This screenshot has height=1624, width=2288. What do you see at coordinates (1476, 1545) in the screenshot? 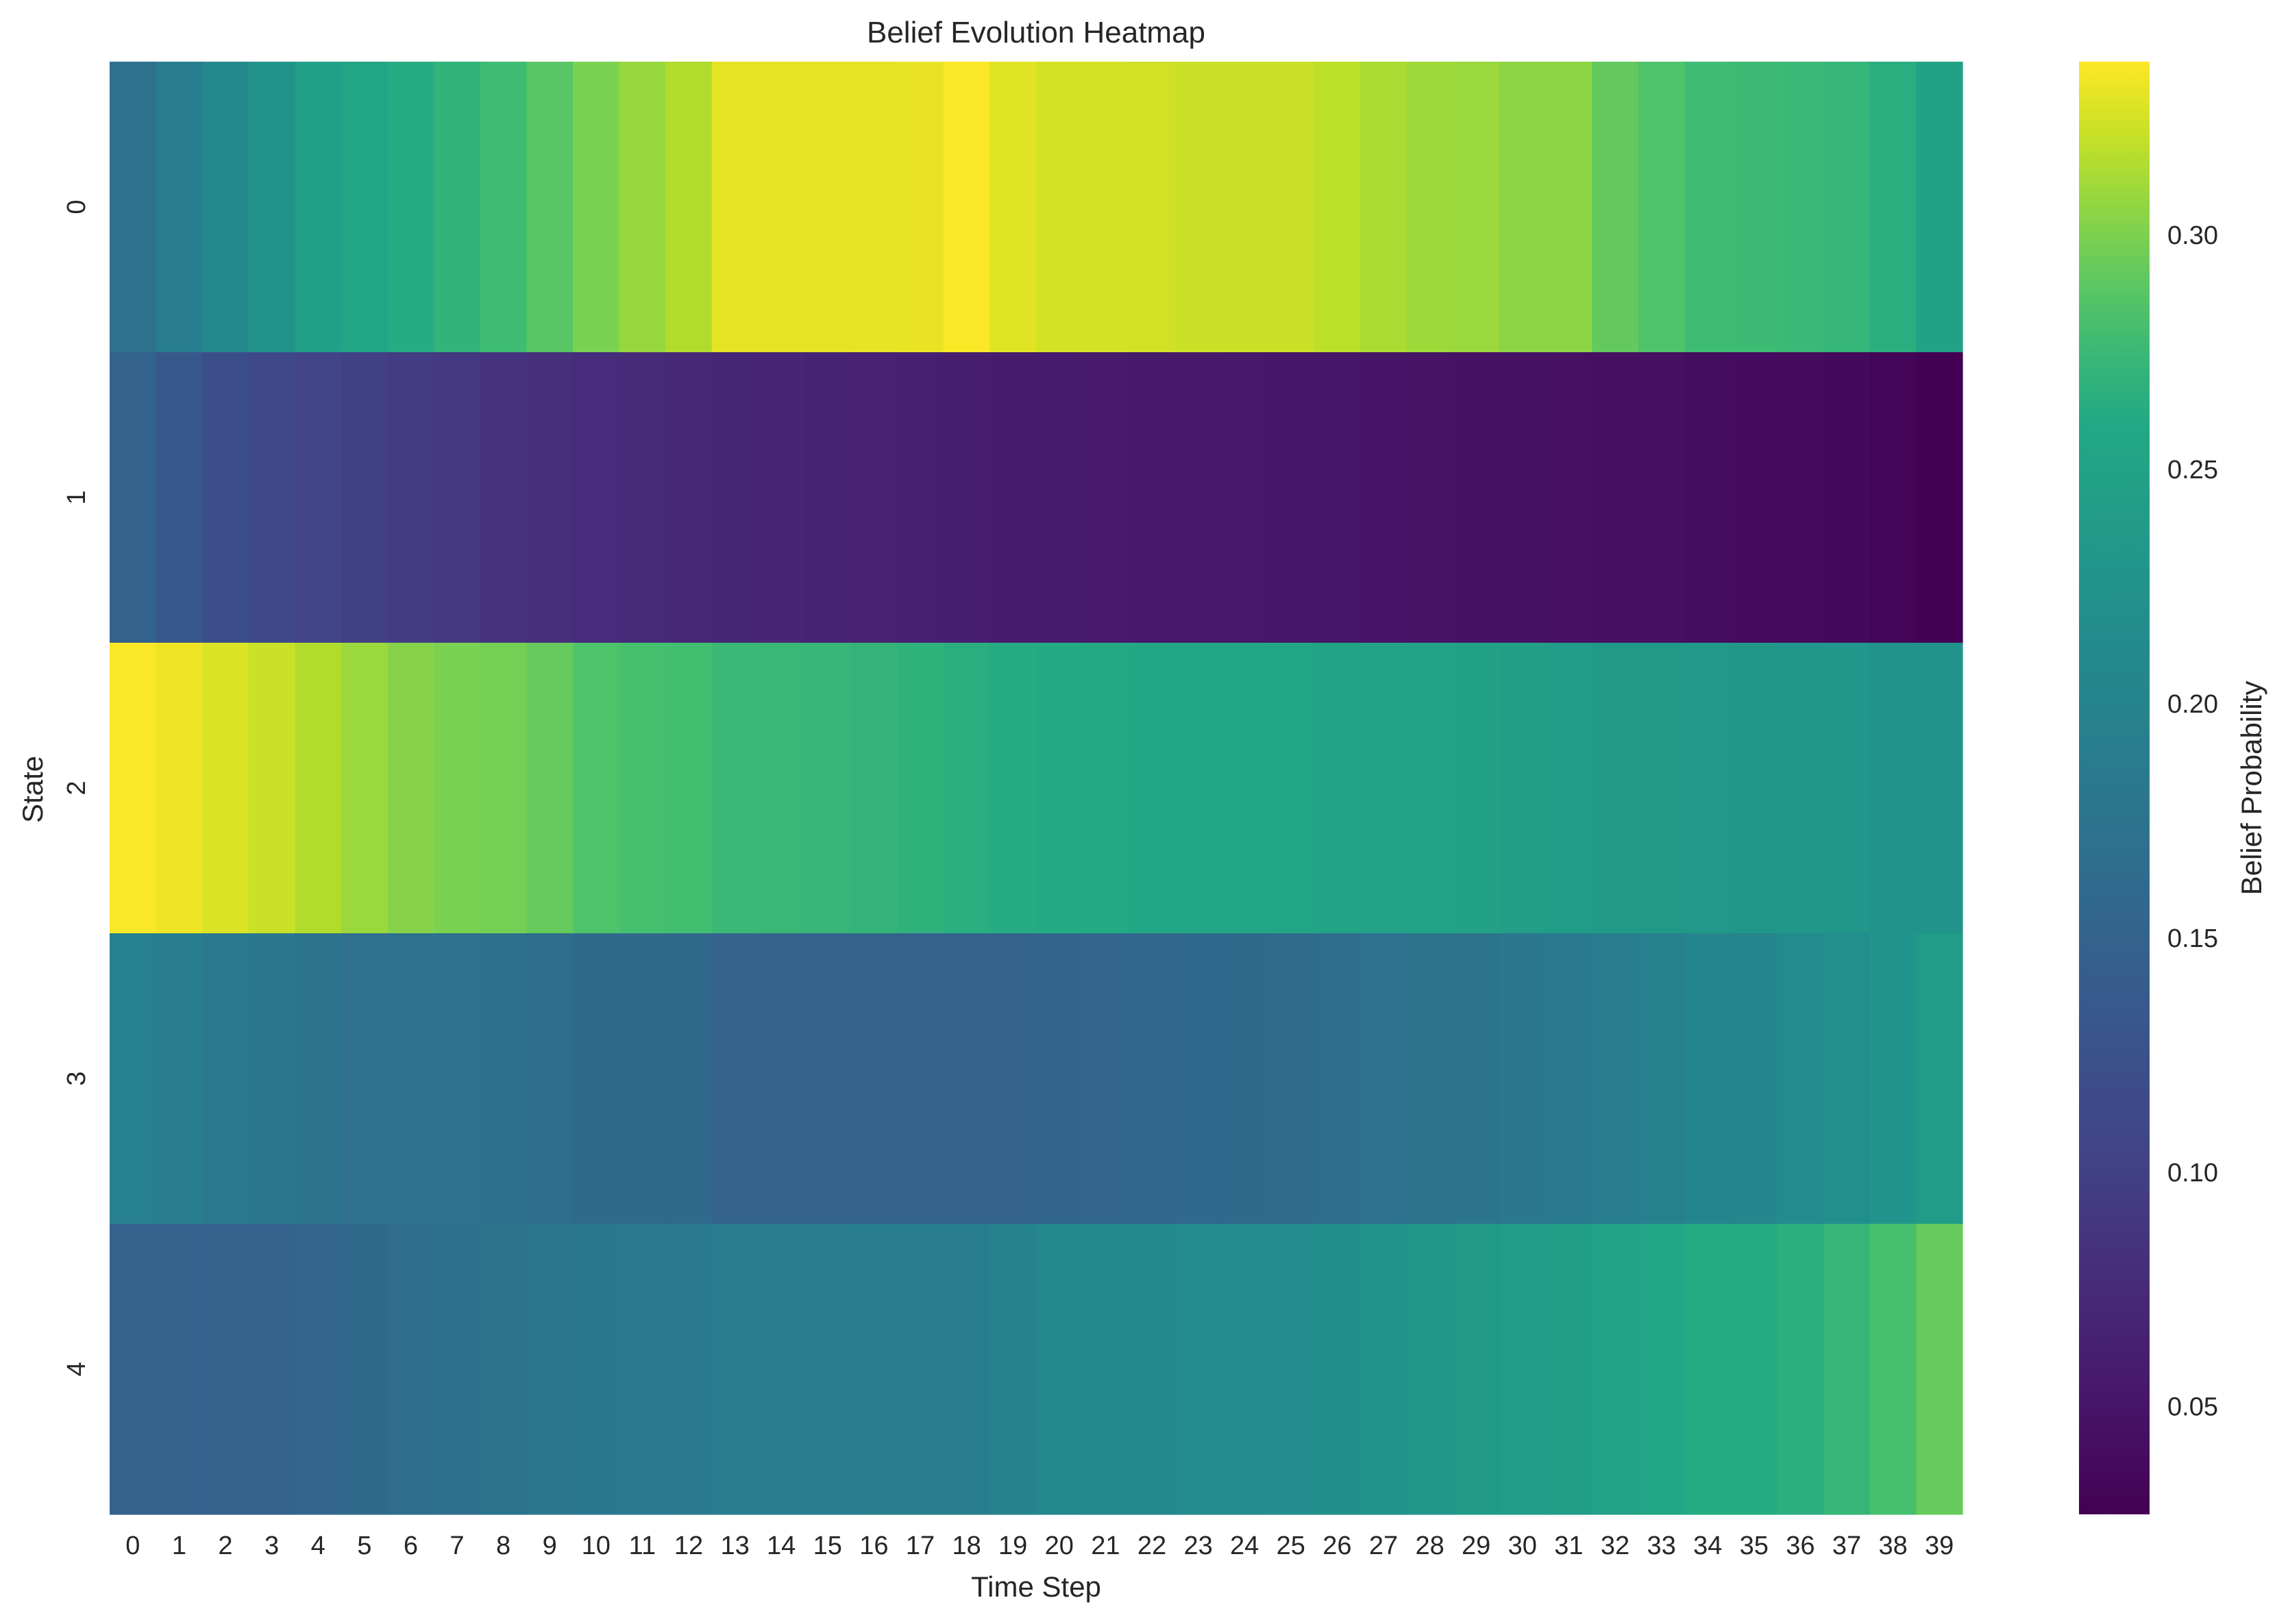
I see `x-tick-label: 29` at bounding box center [1476, 1545].